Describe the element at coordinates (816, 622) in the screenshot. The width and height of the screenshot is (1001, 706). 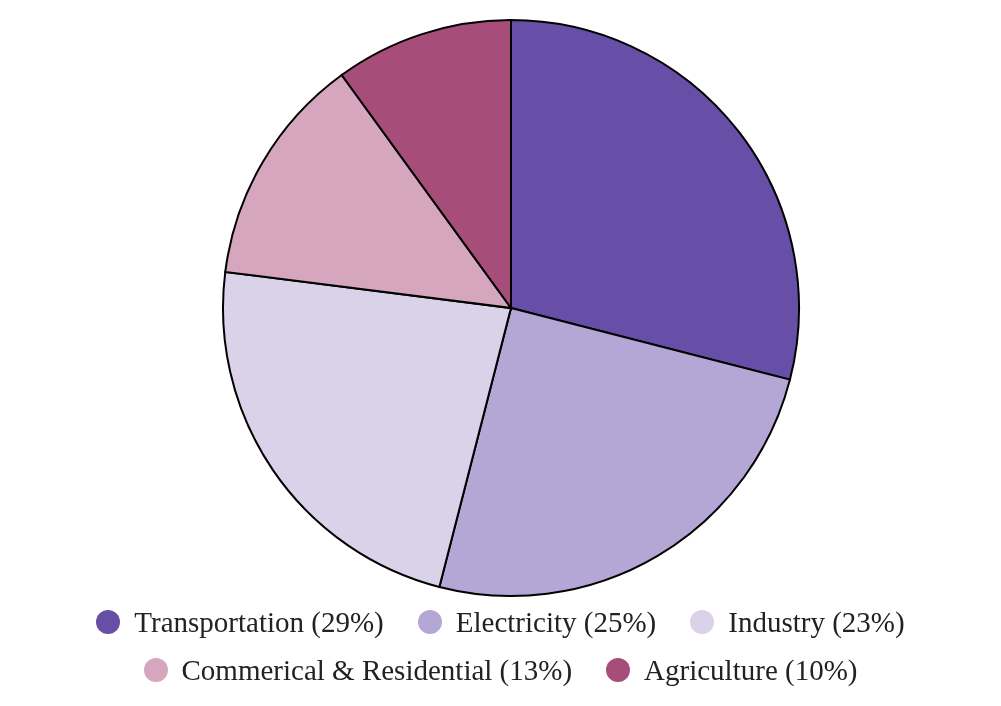
I see `legend-label: Industry (23%)` at that location.